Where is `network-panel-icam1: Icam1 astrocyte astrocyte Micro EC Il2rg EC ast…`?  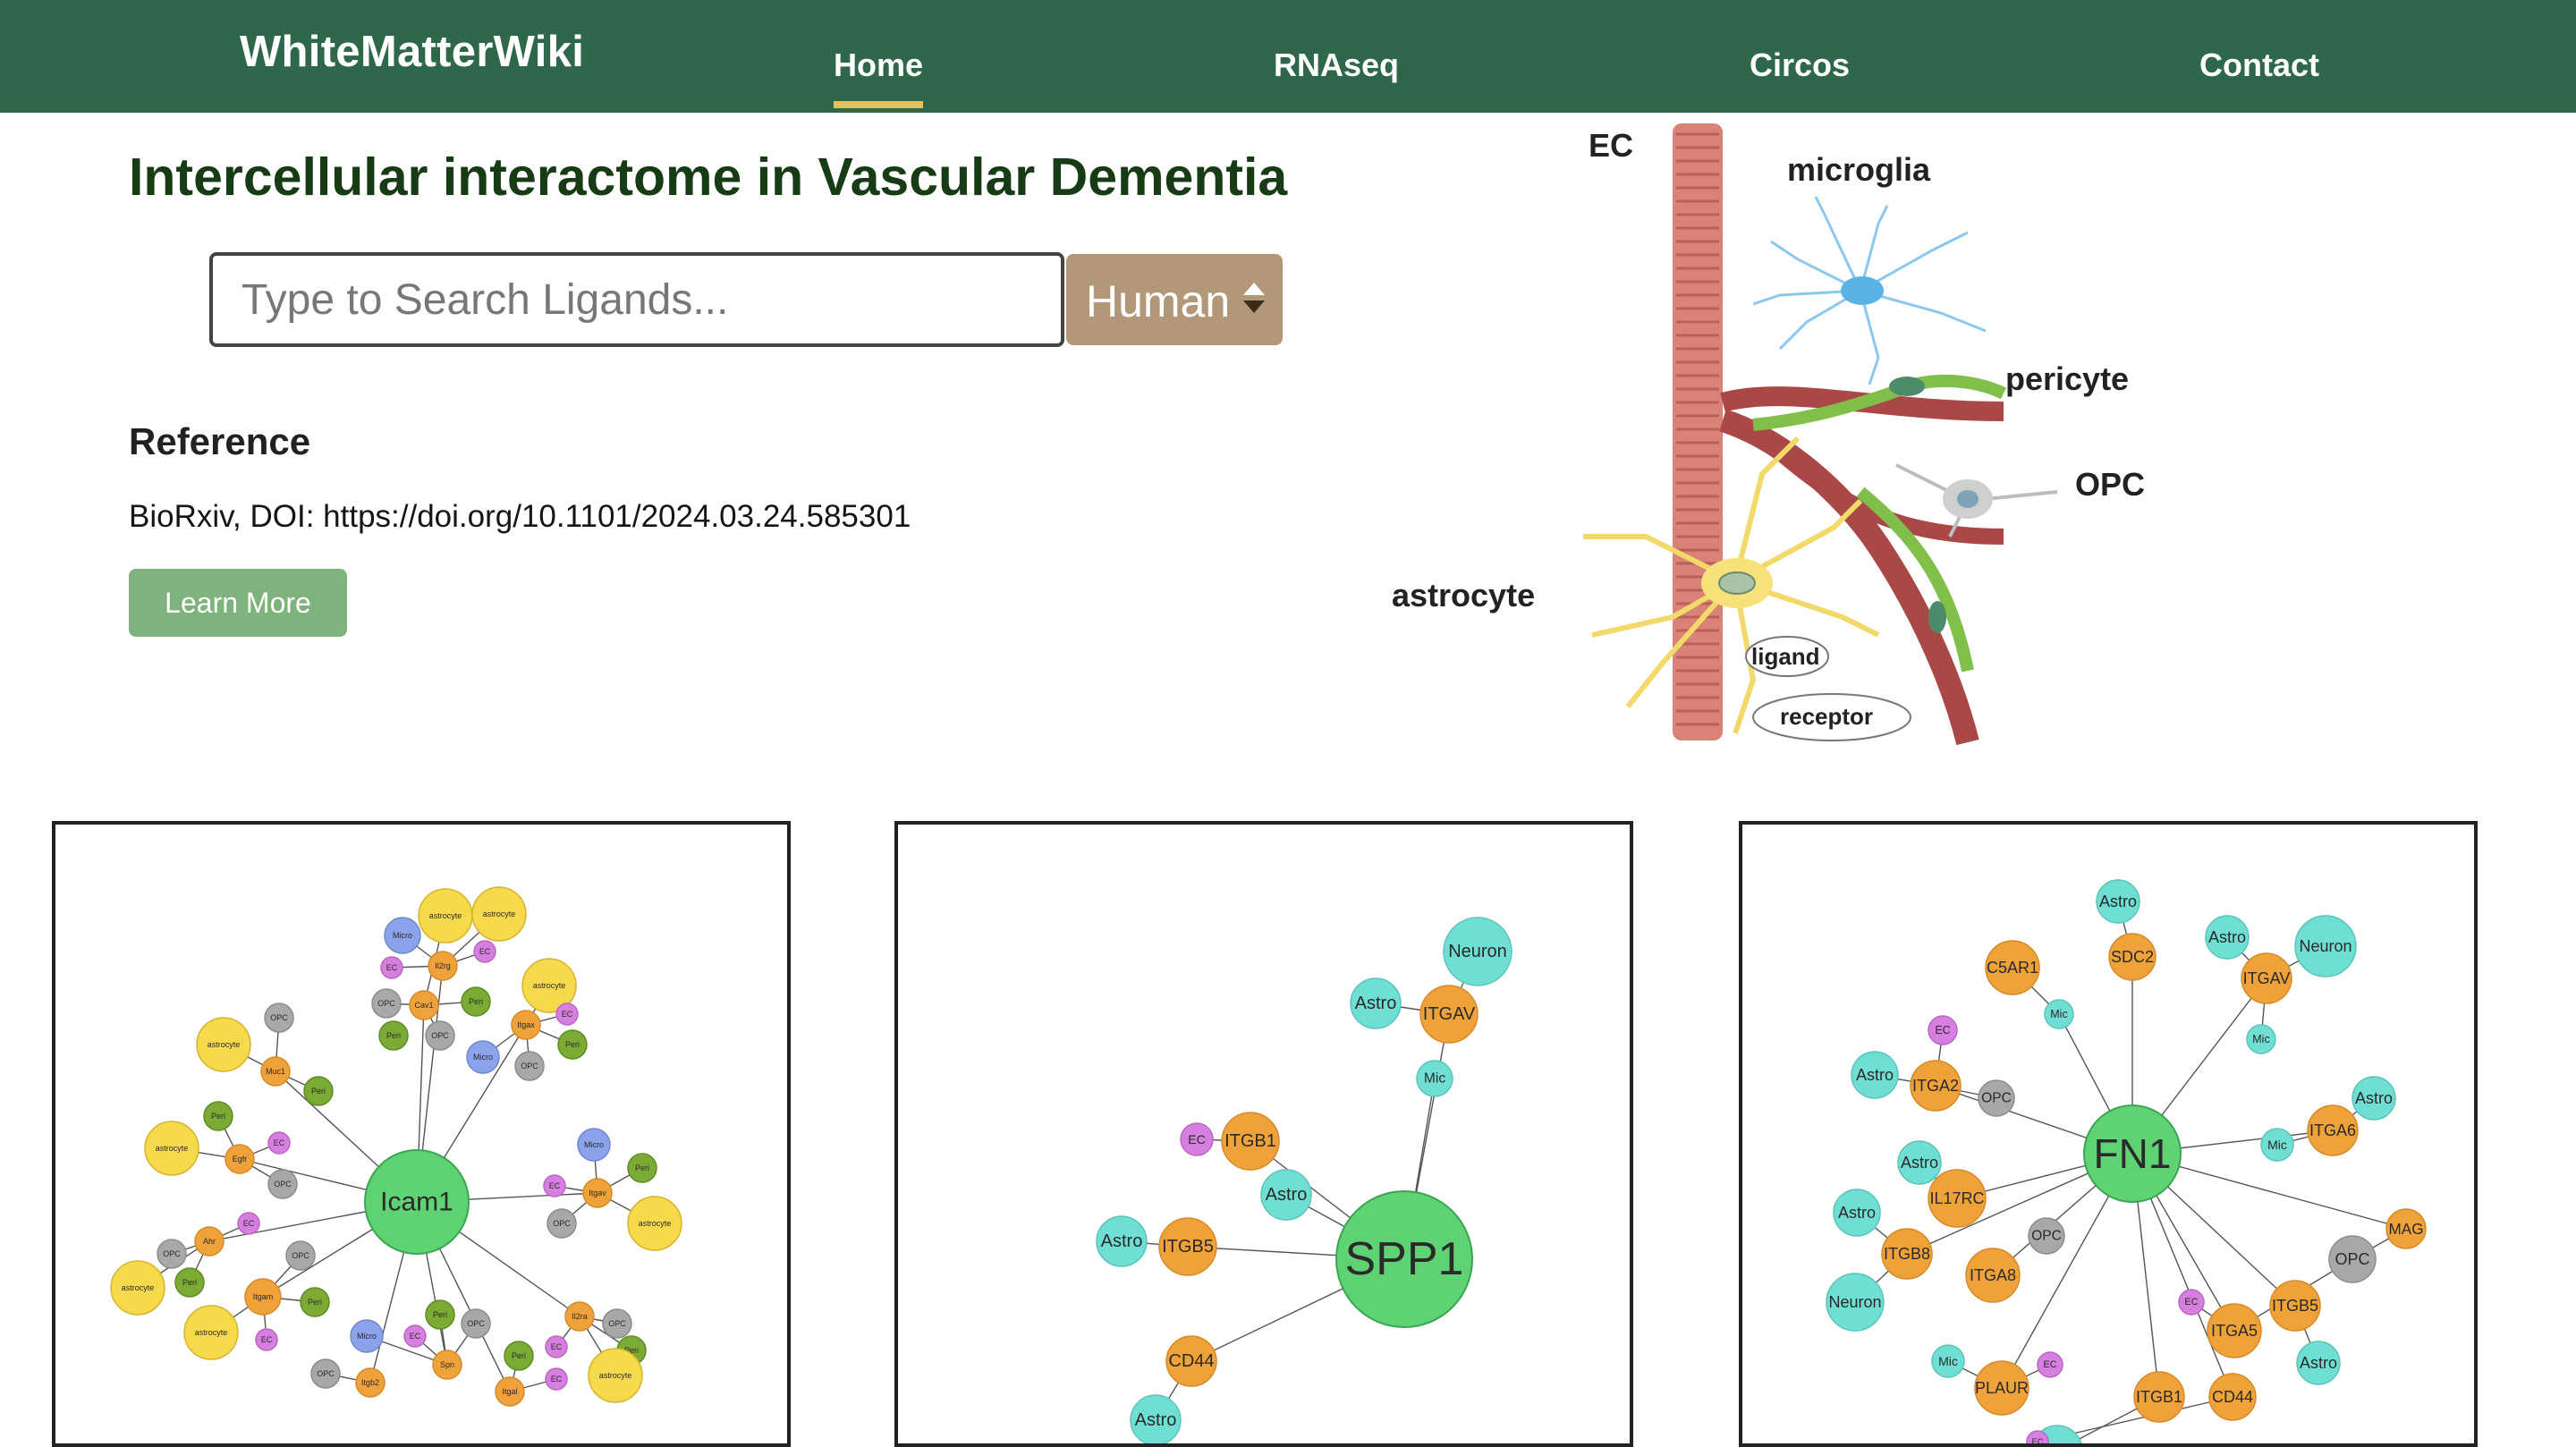
network-panel-icam1: Icam1 astrocyte astrocyte Micro EC Il2rg EC ast… is located at coordinates (421, 1134).